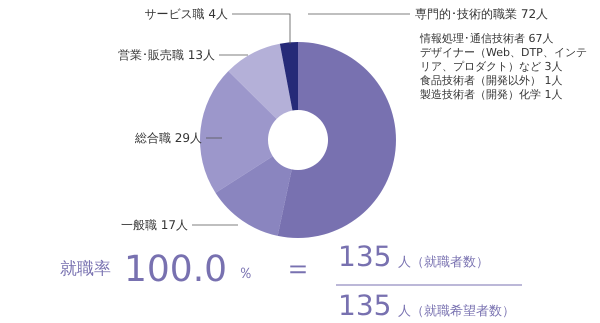 The image size is (600, 323). What do you see at coordinates (186, 14) in the screenshot?
I see `slice-label: サービス職 4人` at bounding box center [186, 14].